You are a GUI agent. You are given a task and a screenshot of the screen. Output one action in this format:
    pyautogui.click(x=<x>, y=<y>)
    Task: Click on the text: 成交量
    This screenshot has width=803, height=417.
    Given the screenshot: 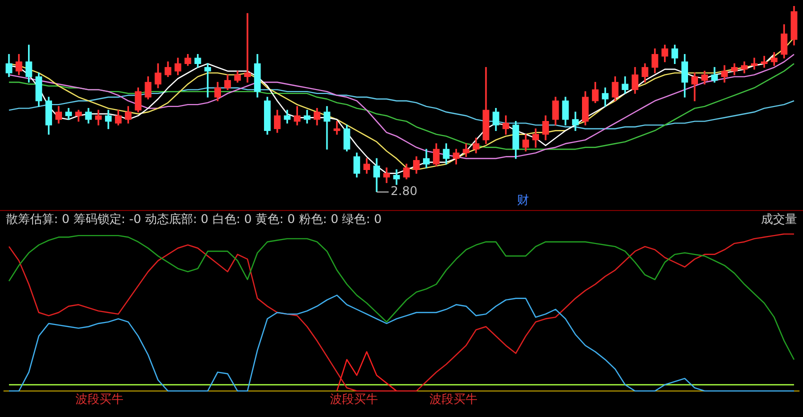 What is the action you would take?
    pyautogui.click(x=779, y=219)
    